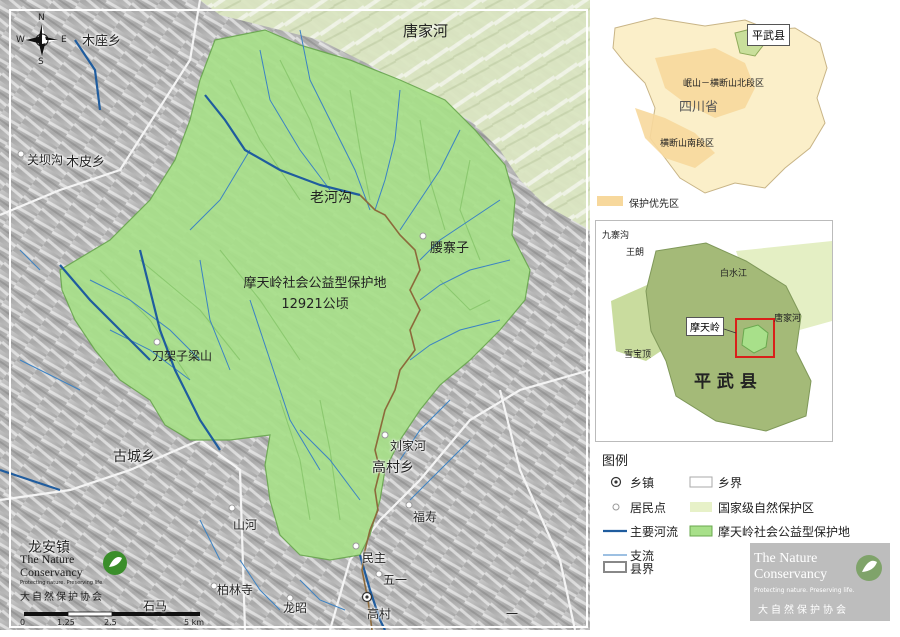 Image resolution: width=900 pixels, height=637 pixels. I want to click on label-shanhe: 山河, so click(245, 524).